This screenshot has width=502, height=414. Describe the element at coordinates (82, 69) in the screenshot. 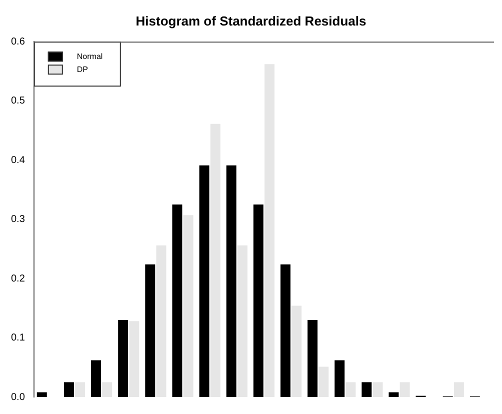

I see `legend-label: DP` at that location.